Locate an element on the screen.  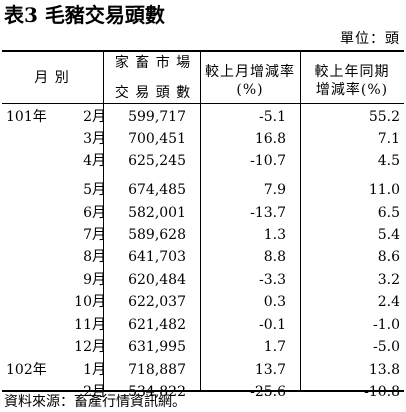
yoy-change-cell: 8.6 is located at coordinates (388, 257).